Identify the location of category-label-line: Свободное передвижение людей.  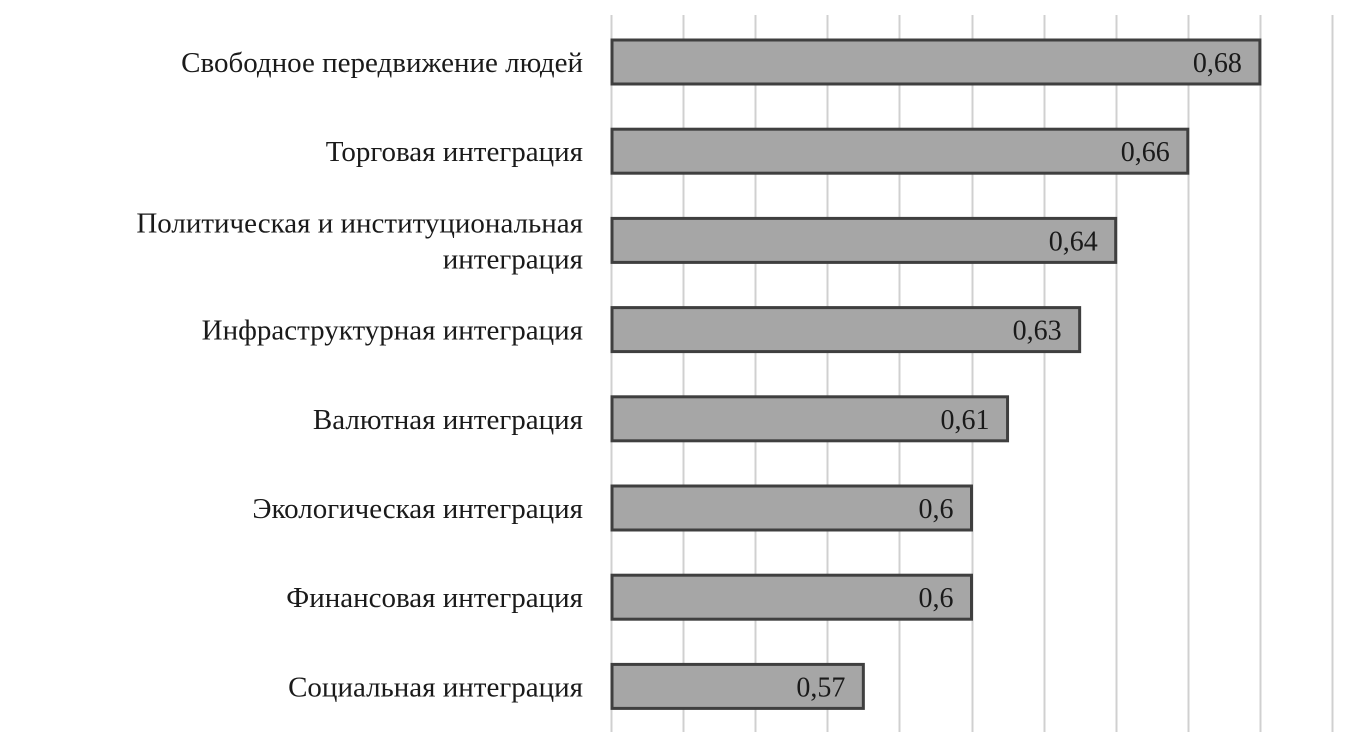
(382, 63).